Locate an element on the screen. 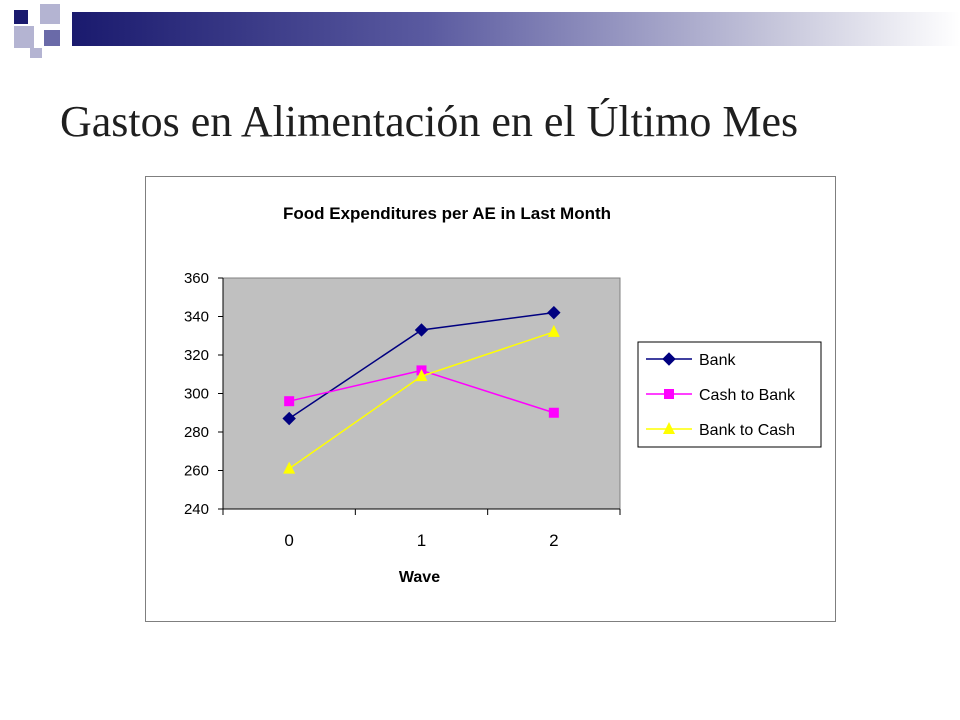 This screenshot has height=720, width=960. legend-label: Bank is located at coordinates (717, 360).